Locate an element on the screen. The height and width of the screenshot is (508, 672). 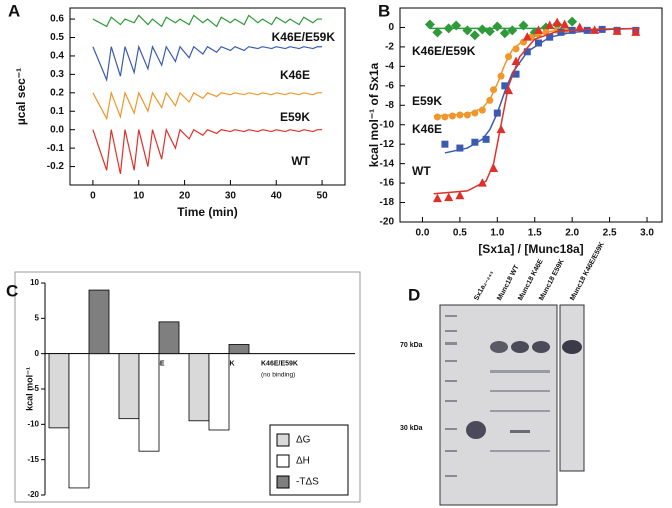
panel-letter: C is located at coordinates (12, 290).